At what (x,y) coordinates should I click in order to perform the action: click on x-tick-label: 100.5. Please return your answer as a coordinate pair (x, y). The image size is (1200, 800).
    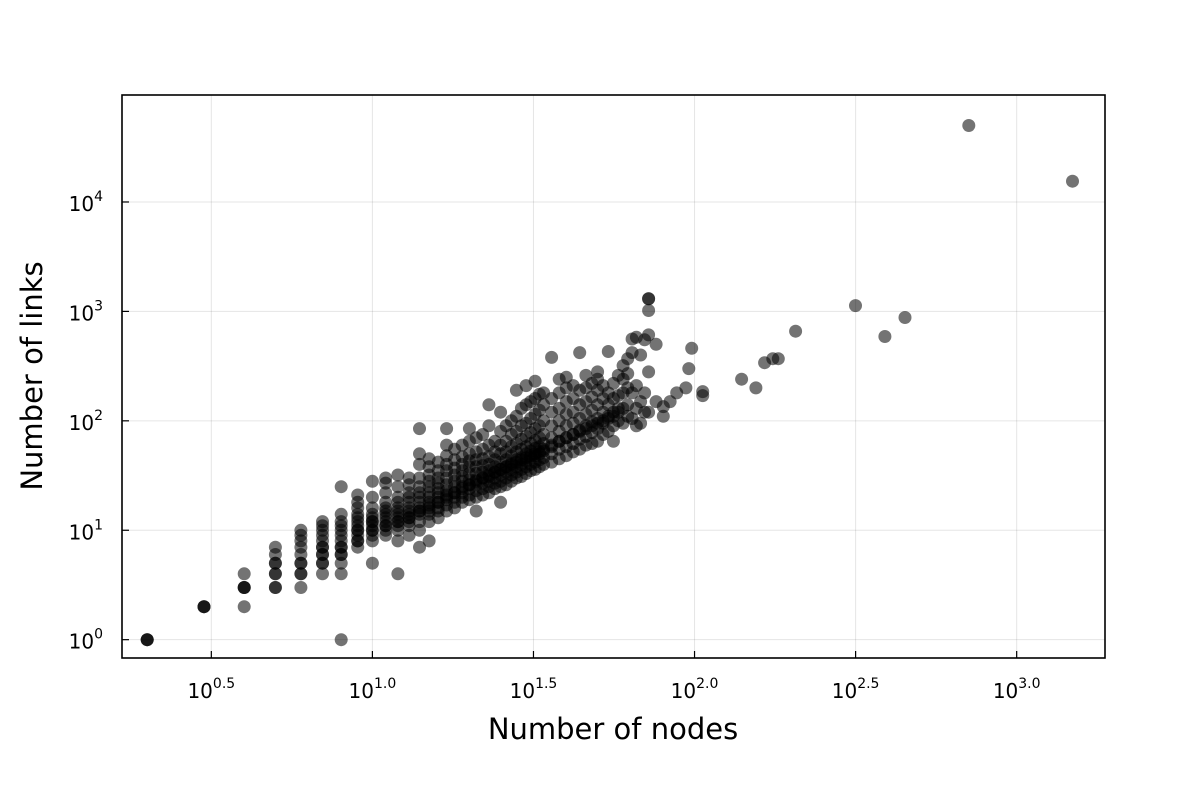
    Looking at the image, I should click on (211, 689).